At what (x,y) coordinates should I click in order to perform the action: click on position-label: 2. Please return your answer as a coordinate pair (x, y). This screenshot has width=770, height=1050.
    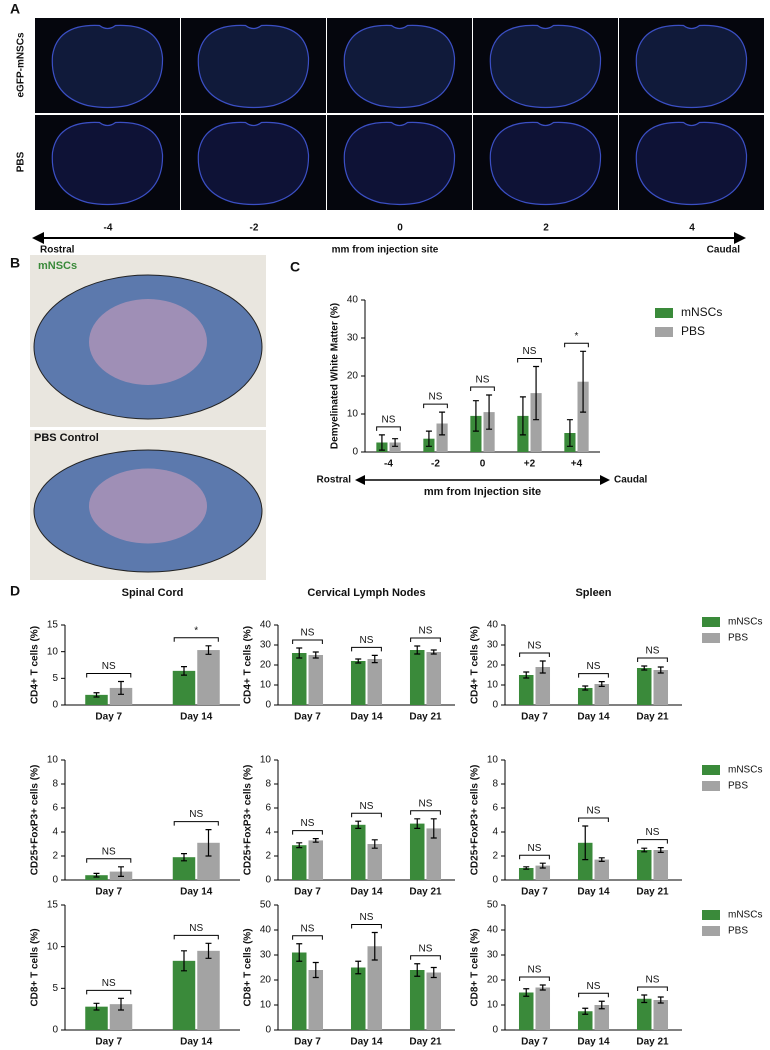
    Looking at the image, I should click on (546, 228).